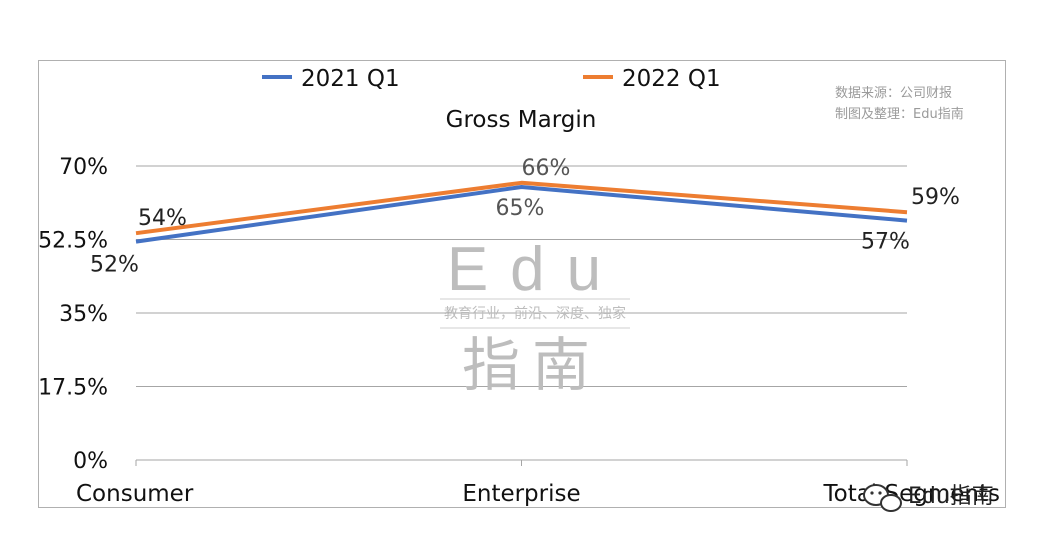 Image resolution: width=1042 pixels, height=544 pixels. I want to click on series-line-2021-q1, so click(521, 214).